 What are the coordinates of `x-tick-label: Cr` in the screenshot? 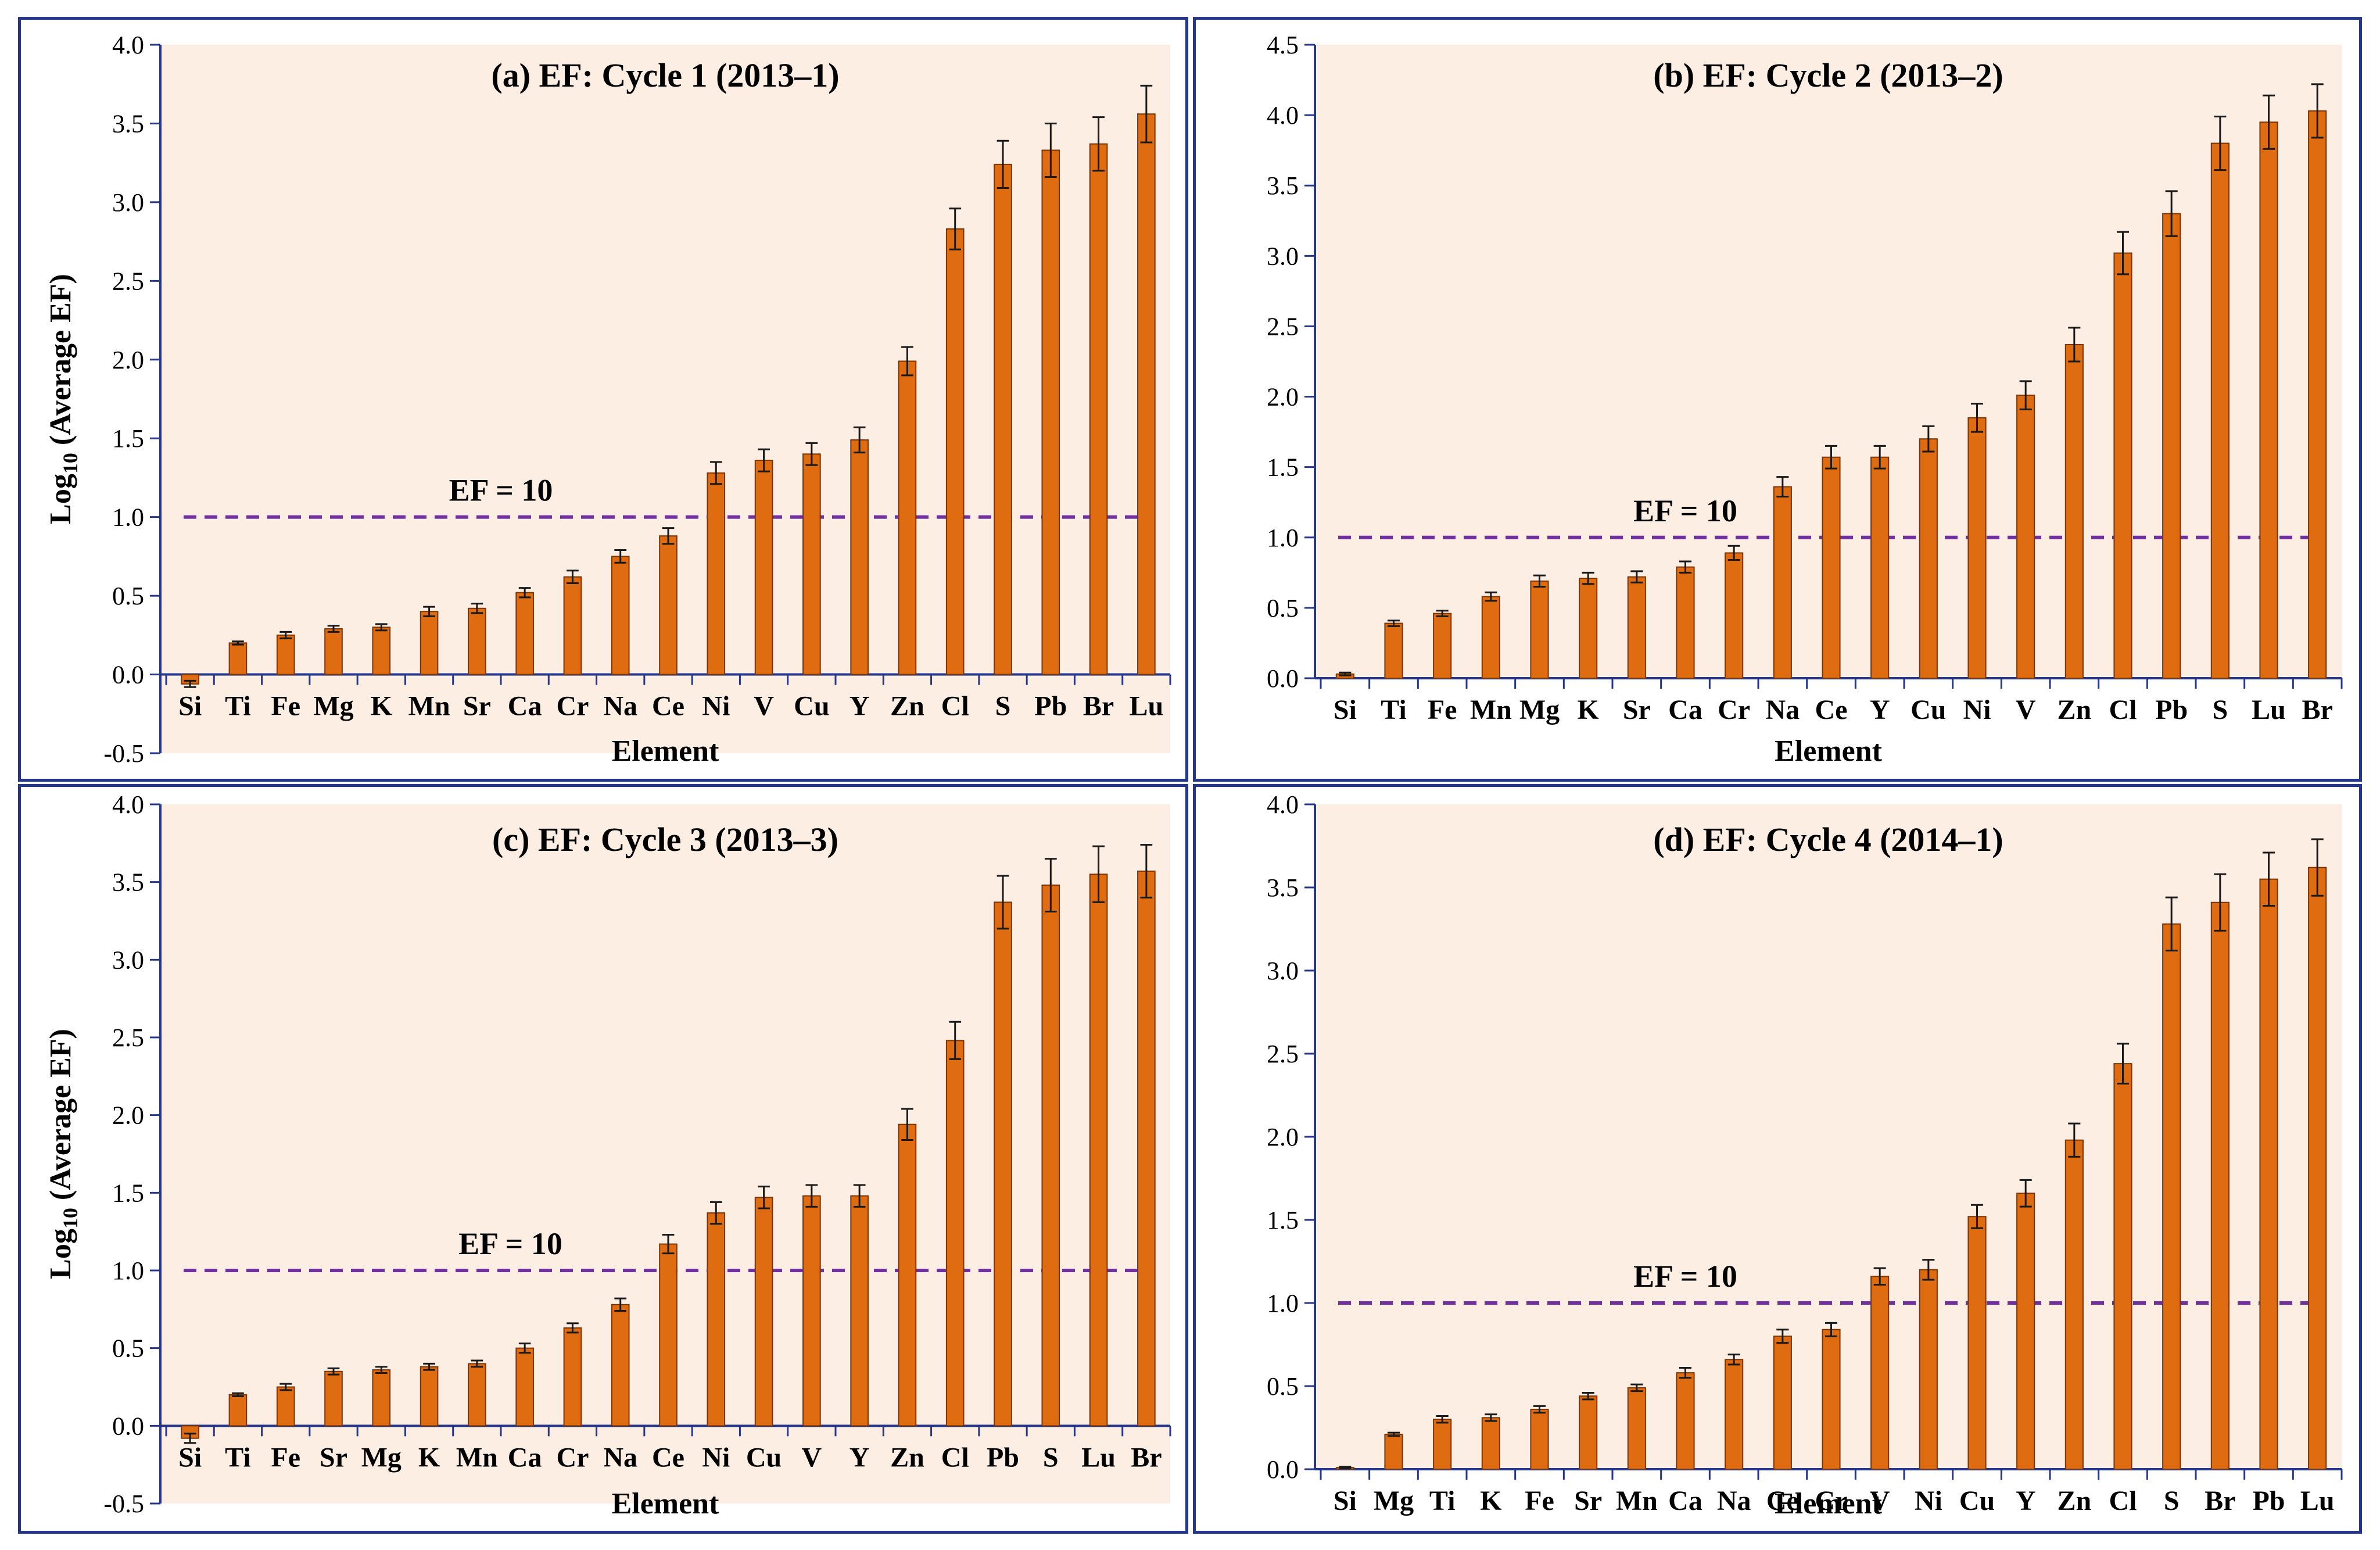 It's located at (572, 1457).